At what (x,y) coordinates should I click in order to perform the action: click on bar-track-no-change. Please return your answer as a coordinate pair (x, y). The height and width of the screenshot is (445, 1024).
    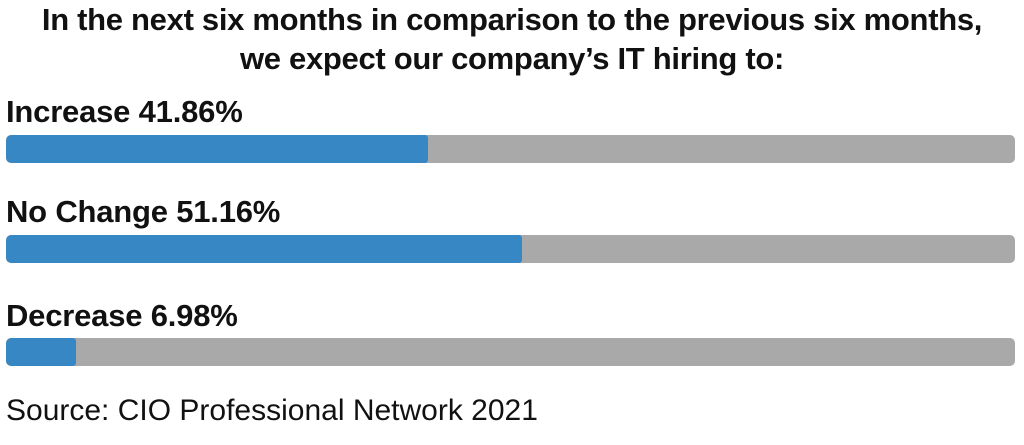
    Looking at the image, I should click on (510, 249).